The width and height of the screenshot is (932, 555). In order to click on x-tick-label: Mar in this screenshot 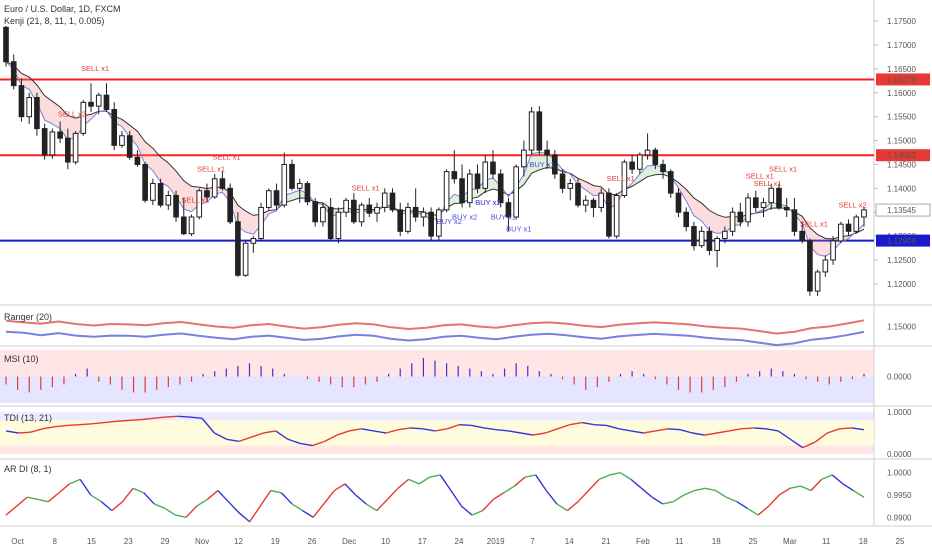, I will do `click(790, 541)`.